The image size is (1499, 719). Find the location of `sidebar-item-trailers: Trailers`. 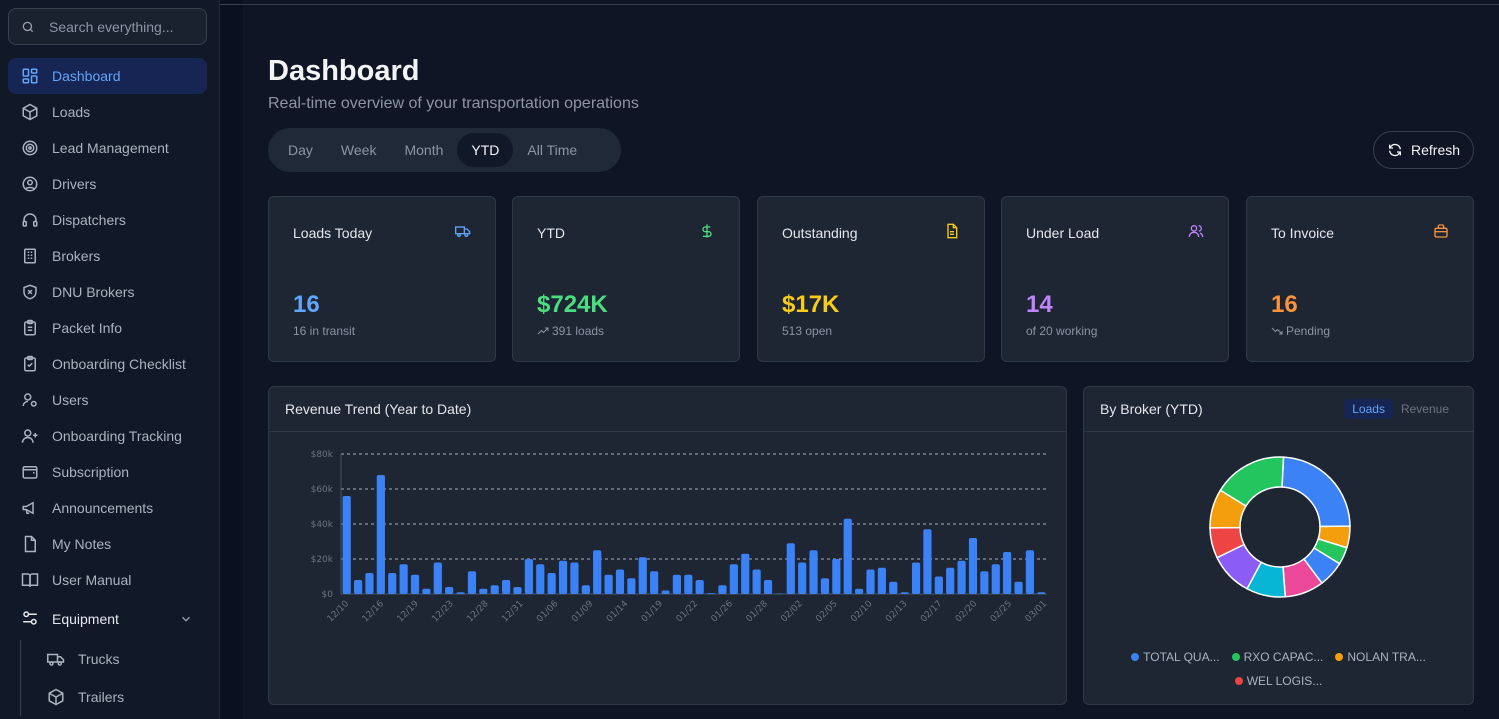

sidebar-item-trailers: Trailers is located at coordinates (114, 697).